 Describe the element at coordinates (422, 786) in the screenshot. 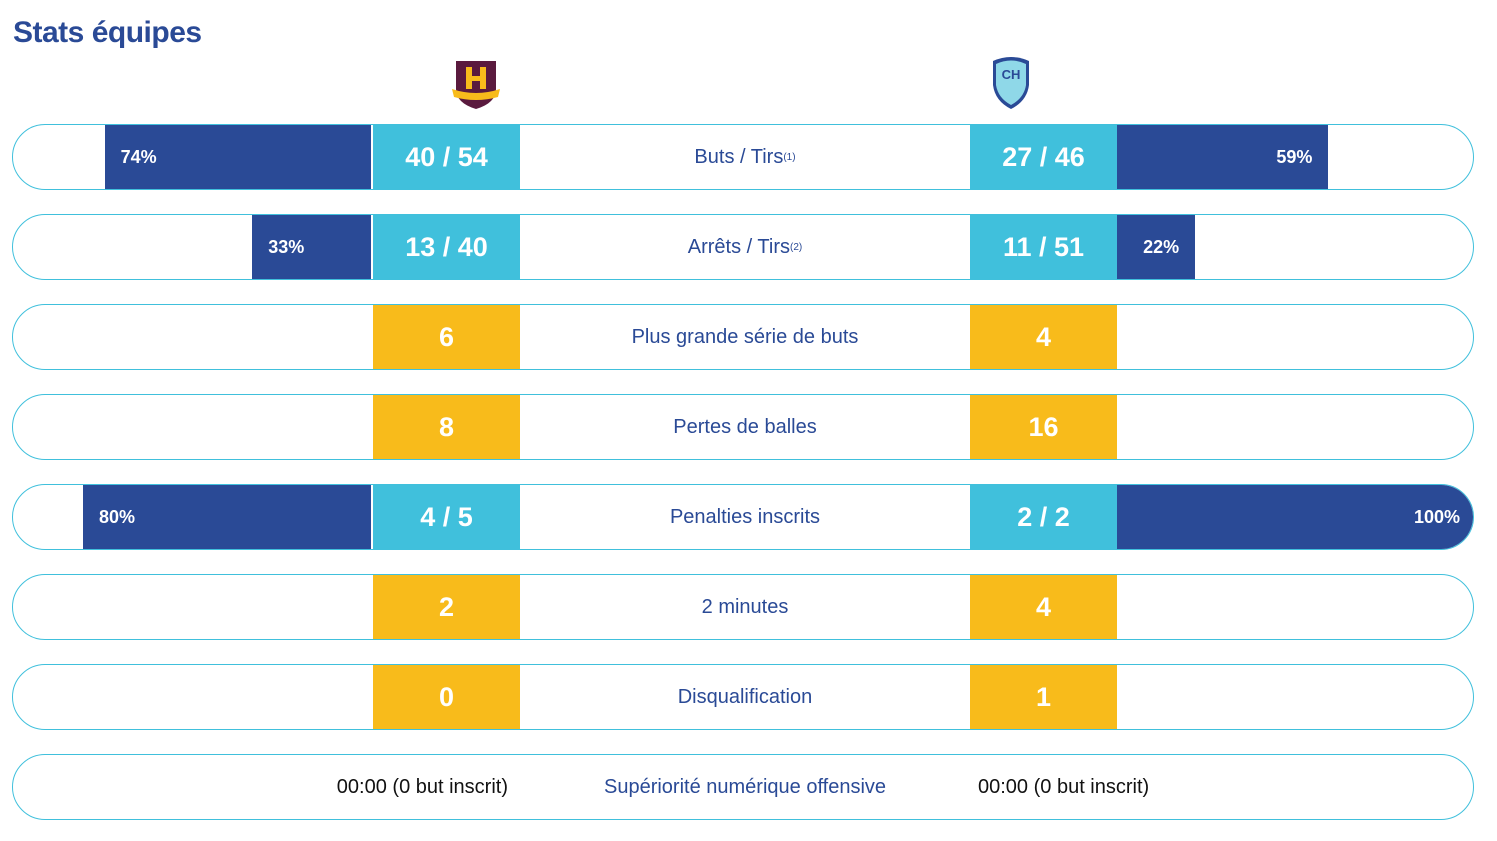

I see `home-value: 00:00 (0 but inscrit)` at that location.